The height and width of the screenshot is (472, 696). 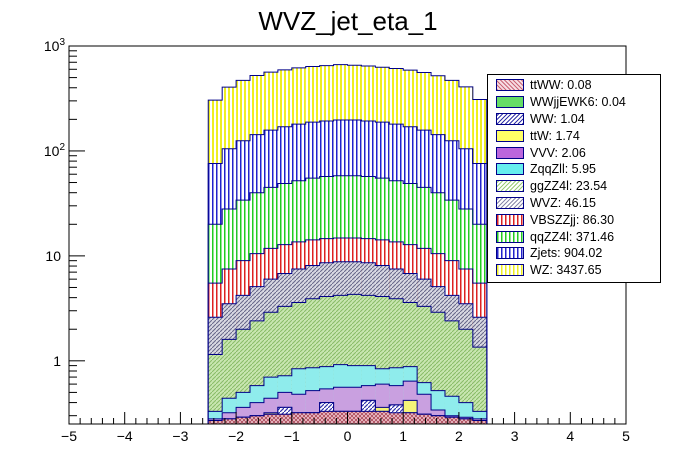 I want to click on legend-label: WZ: 3437.65, so click(x=566, y=270).